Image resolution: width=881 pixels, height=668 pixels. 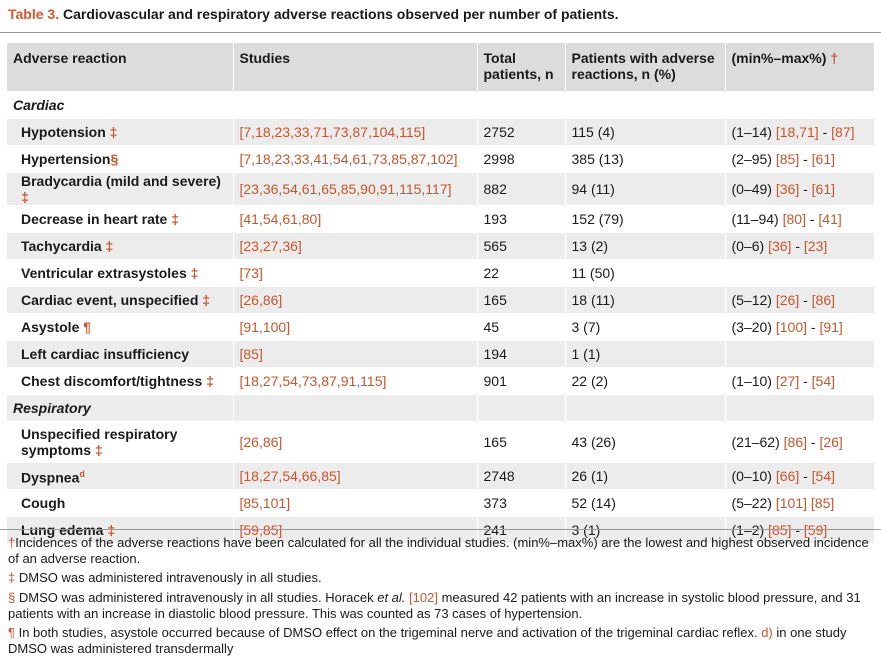 What do you see at coordinates (823, 299) in the screenshot?
I see `range-max-ref: [86]` at bounding box center [823, 299].